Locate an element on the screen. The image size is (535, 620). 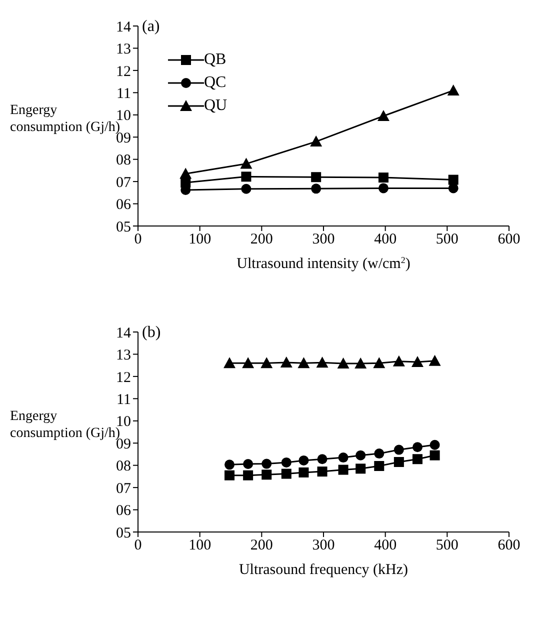
legend-label: QU is located at coordinates (216, 105).